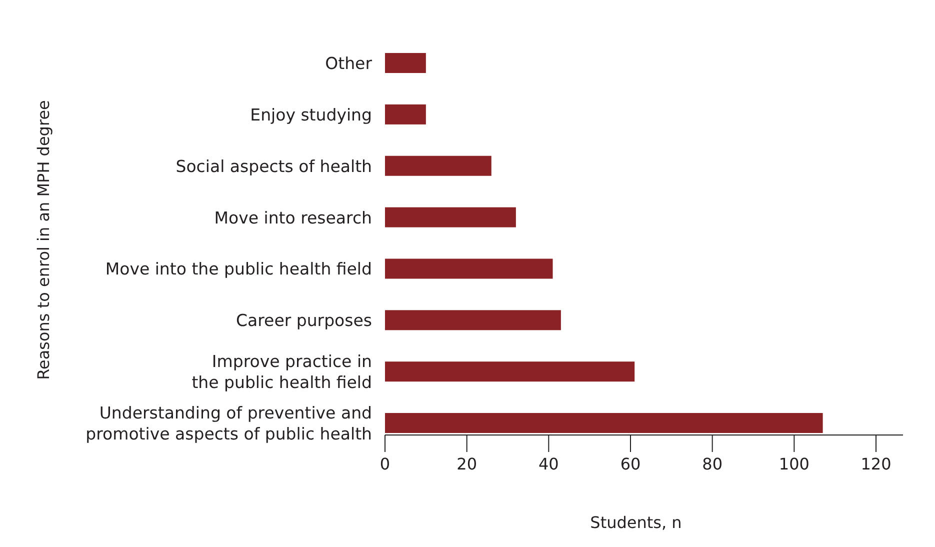 This screenshot has width=935, height=547. I want to click on y-tick-label: Other, so click(348, 63).